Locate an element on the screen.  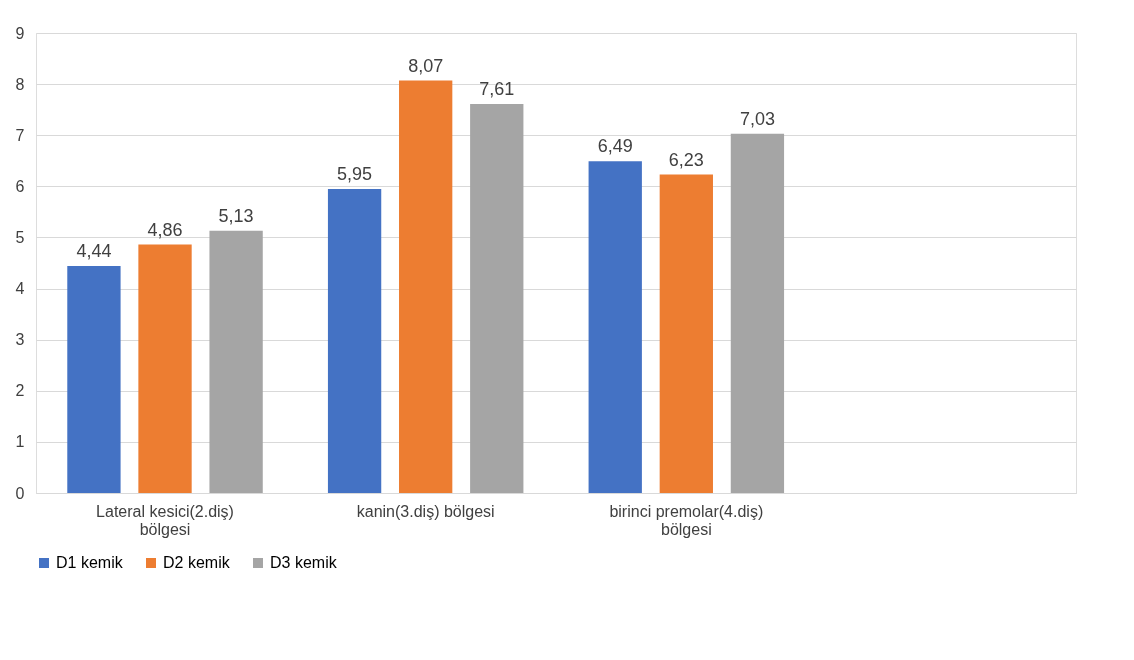
y-tick-label: 9 is located at coordinates (20, 33).